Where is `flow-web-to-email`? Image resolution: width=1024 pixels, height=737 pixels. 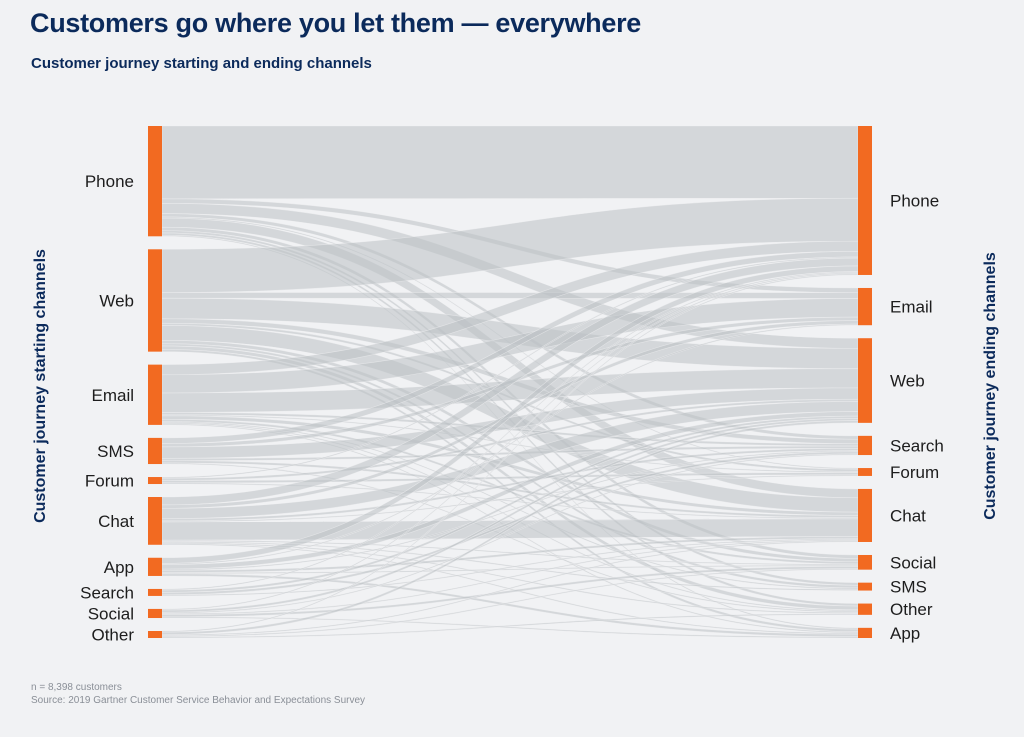
flow-web-to-email is located at coordinates (510, 295).